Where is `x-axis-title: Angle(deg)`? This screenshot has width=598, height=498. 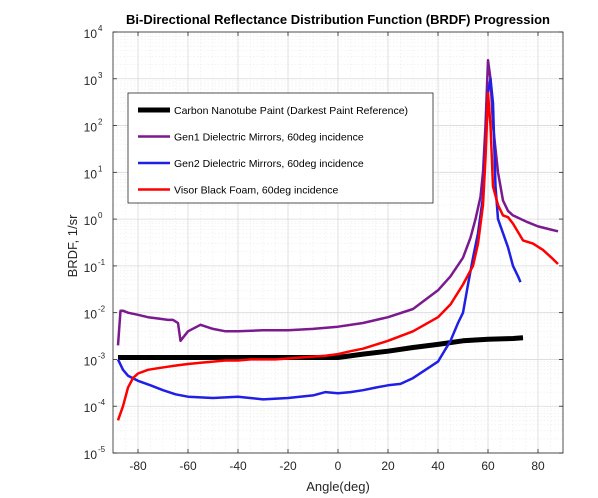
x-axis-title: Angle(deg) is located at coordinates (338, 486).